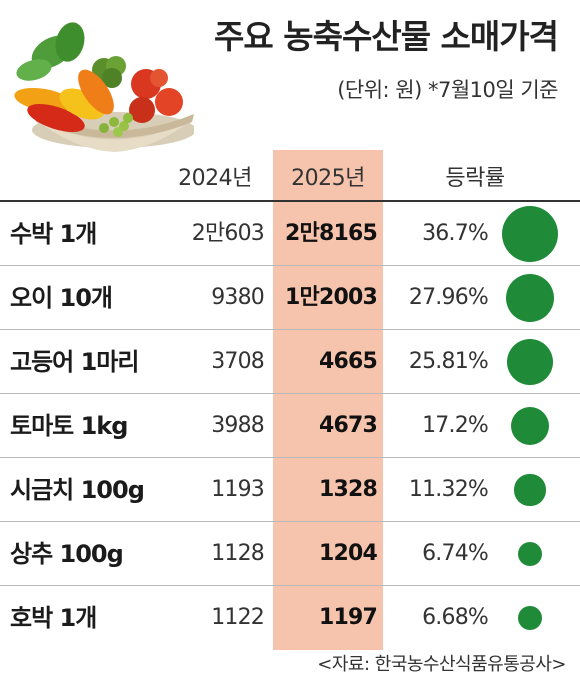  Describe the element at coordinates (116, 125) in the screenshot. I see `green-peas` at that location.